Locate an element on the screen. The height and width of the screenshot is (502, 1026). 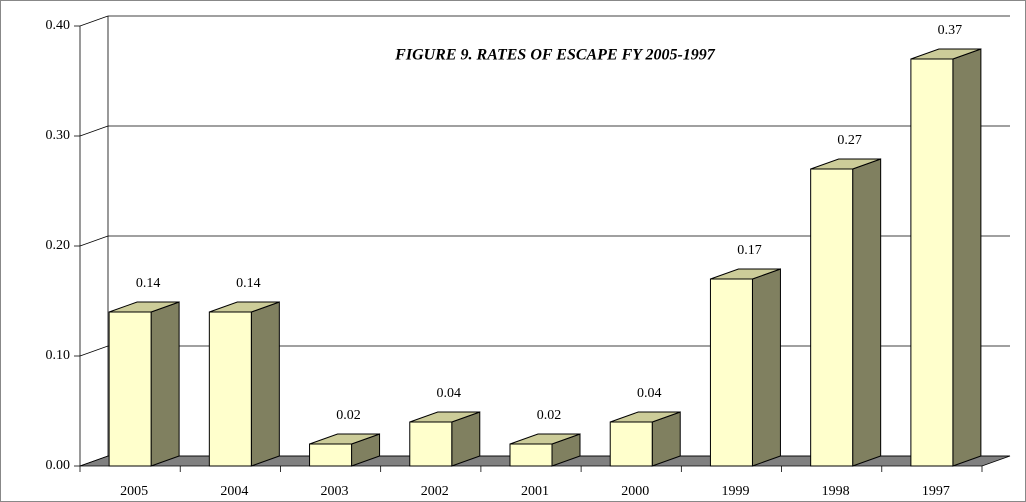
x-tick-label: 1999 is located at coordinates (735, 491).